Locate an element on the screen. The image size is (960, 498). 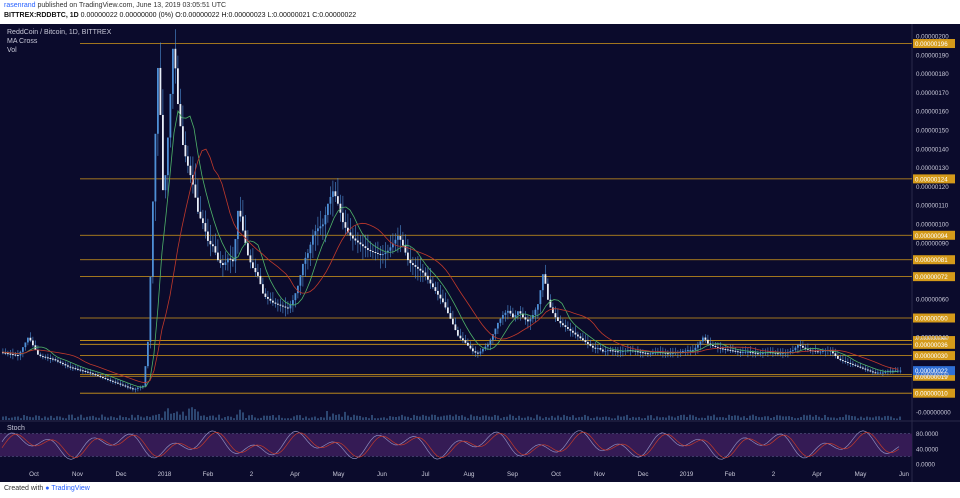
author-link: rasenrand is located at coordinates (20, 5).